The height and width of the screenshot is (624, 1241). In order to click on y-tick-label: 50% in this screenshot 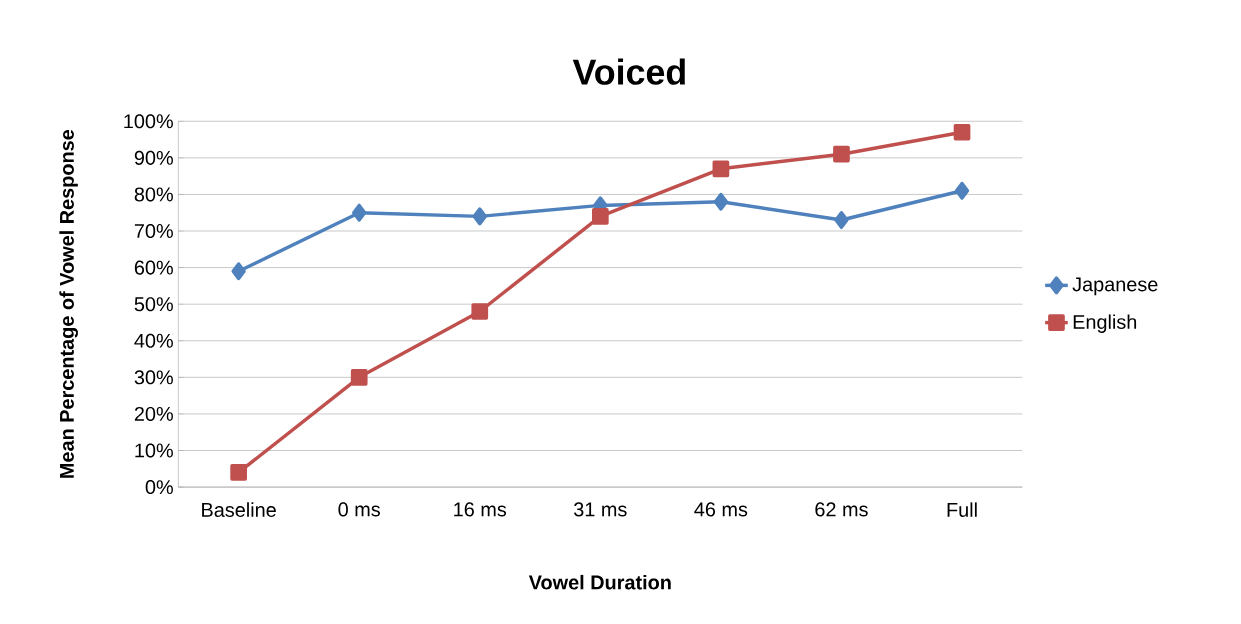, I will do `click(153, 304)`.